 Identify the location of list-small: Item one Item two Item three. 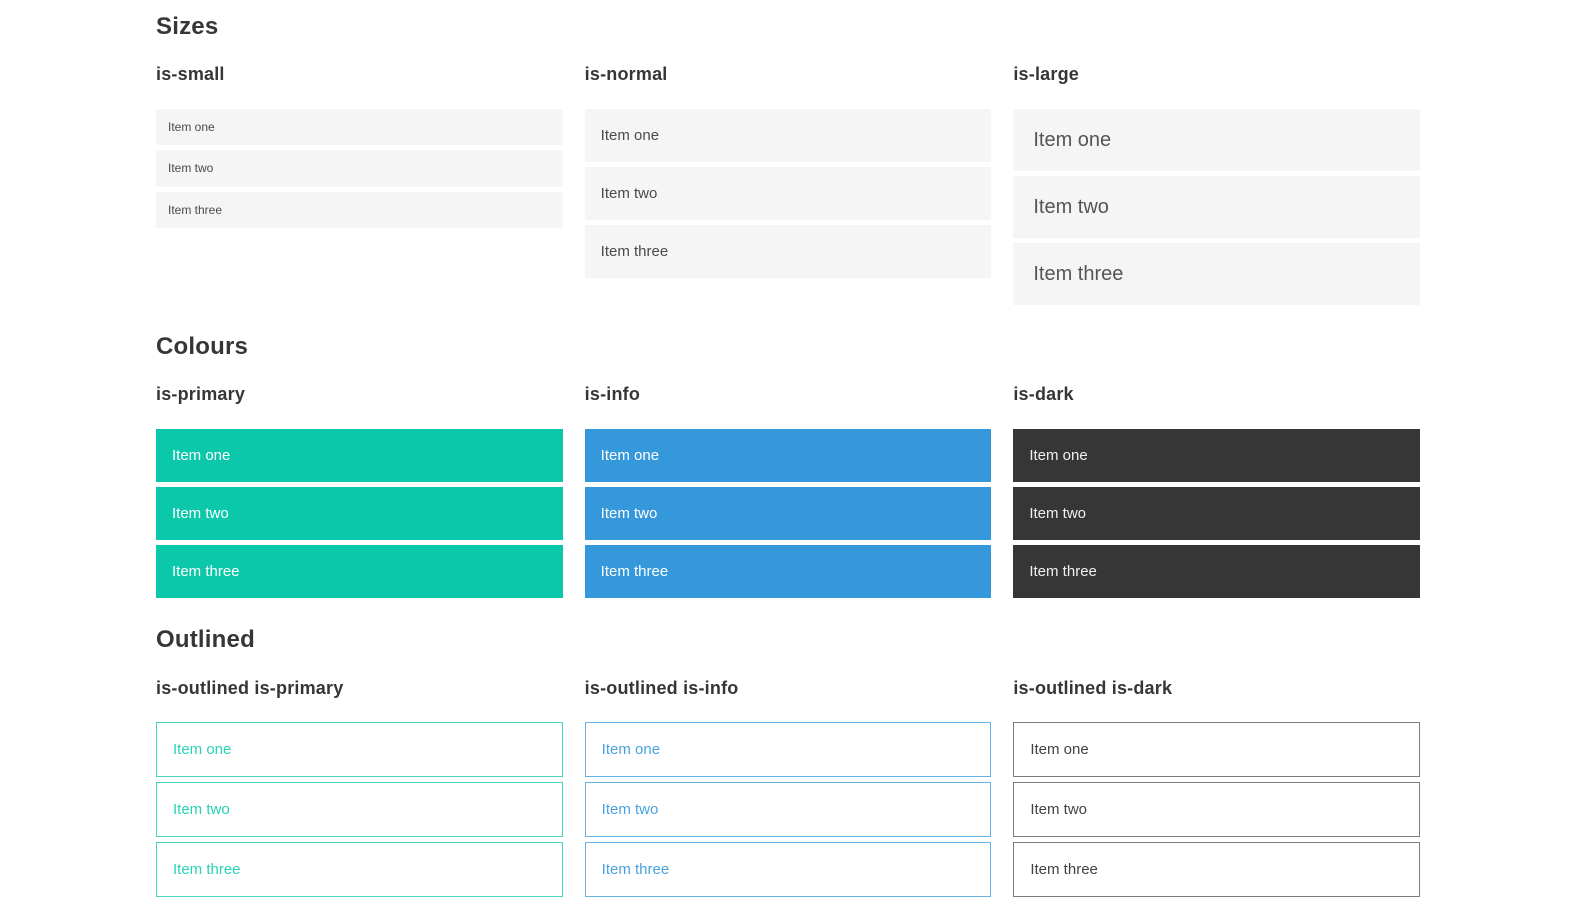
(359, 169).